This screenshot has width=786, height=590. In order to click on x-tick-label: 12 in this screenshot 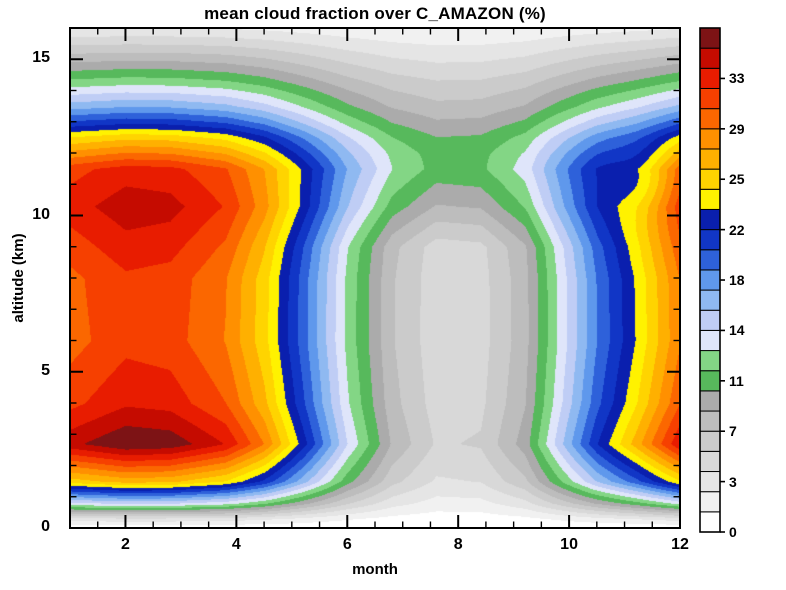, I will do `click(680, 544)`.